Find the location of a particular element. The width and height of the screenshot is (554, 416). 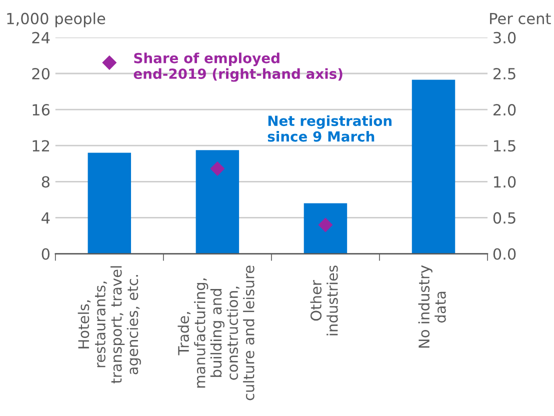

y2-tick-label: 0.0 is located at coordinates (504, 254).